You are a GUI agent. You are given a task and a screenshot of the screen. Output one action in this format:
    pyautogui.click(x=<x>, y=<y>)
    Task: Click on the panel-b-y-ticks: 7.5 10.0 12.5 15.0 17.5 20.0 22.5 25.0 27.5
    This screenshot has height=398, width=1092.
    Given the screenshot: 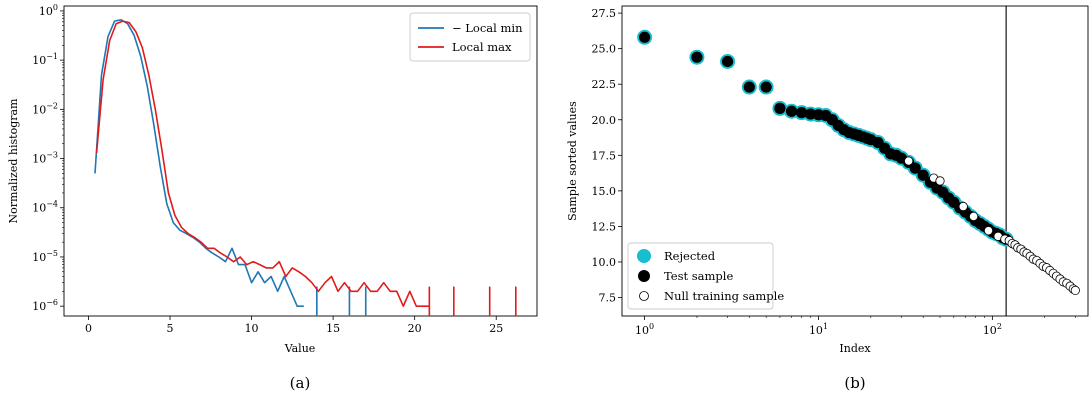 What is the action you would take?
    pyautogui.click(x=607, y=156)
    